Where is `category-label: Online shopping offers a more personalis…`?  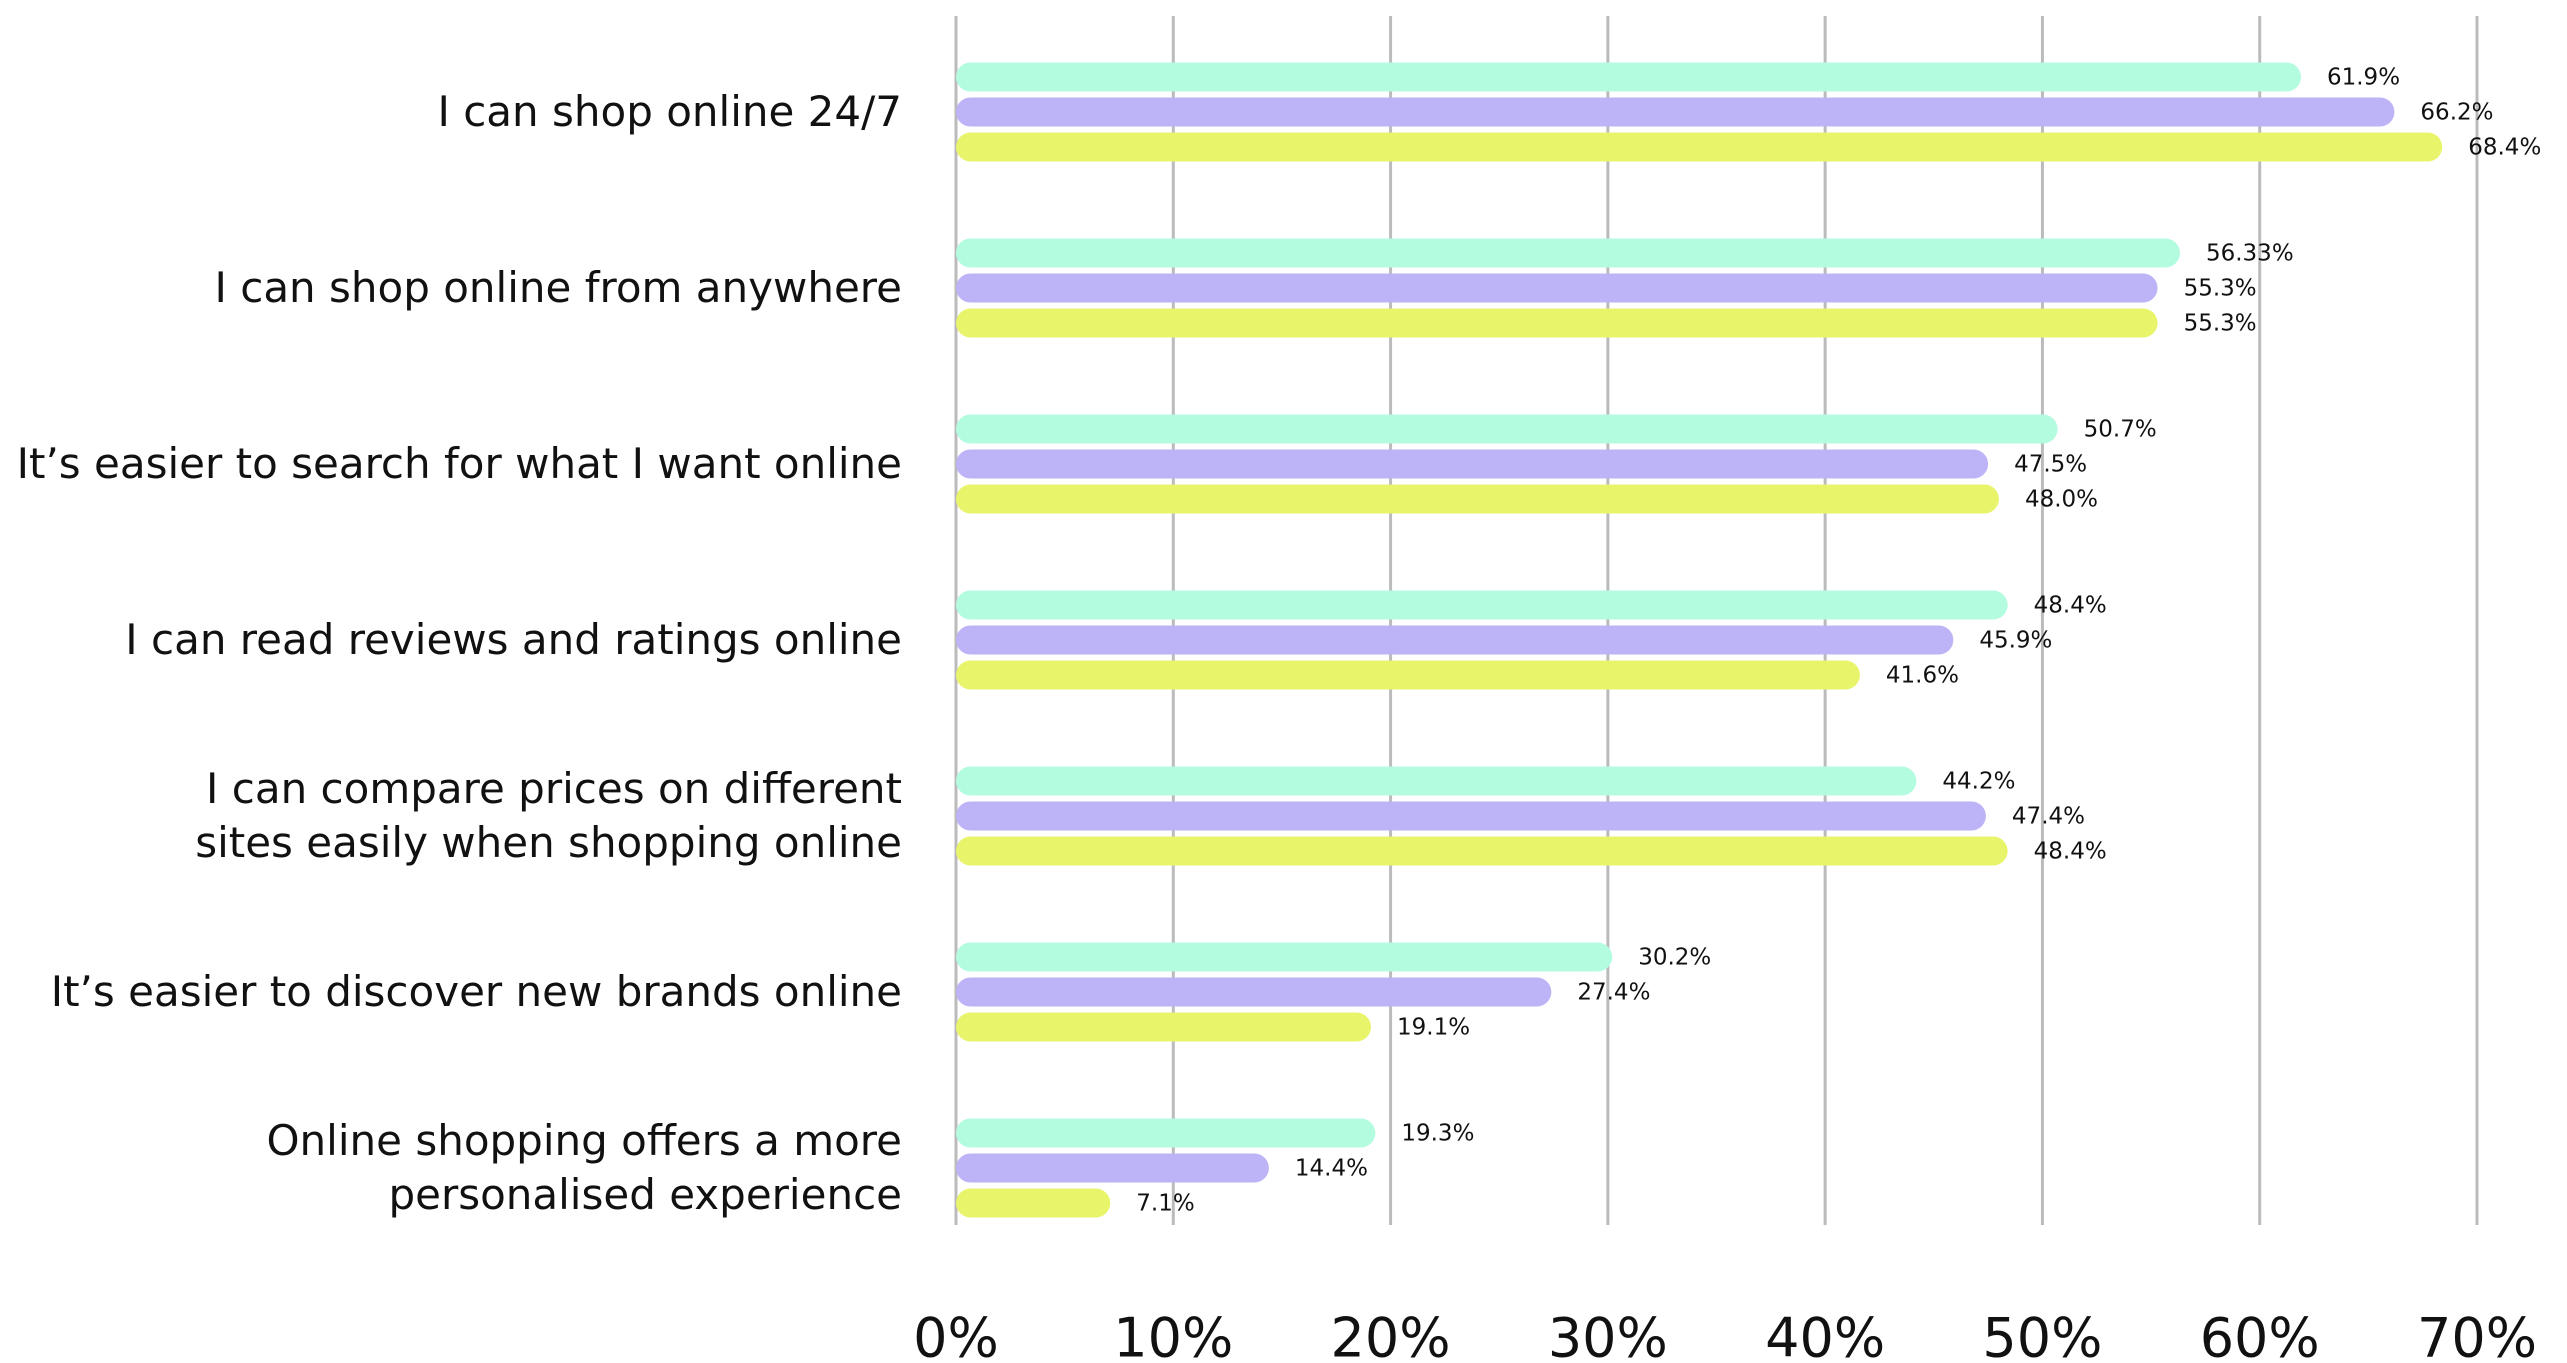
category-label: Online shopping offers a more personalis… is located at coordinates (584, 1167).